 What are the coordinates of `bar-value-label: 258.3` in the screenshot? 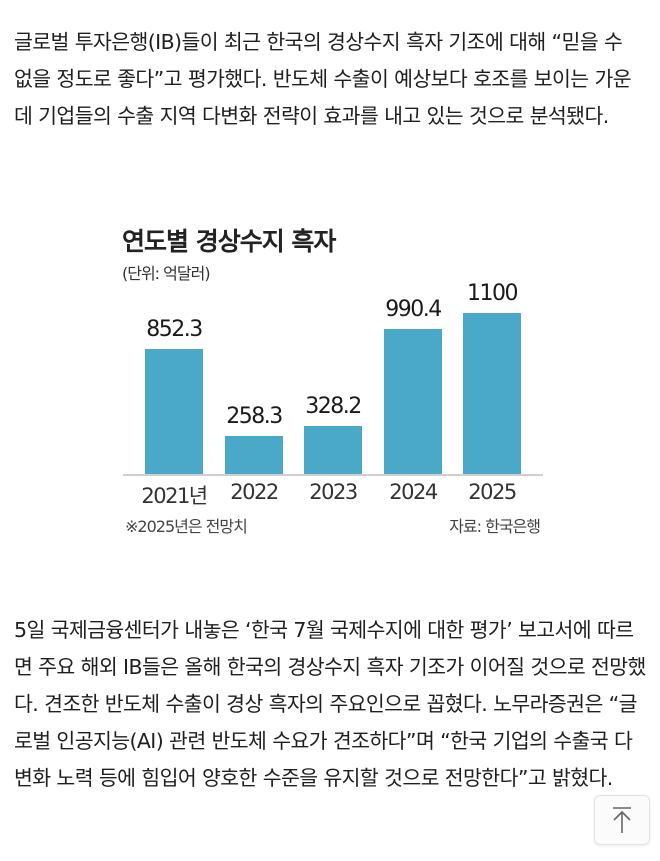 It's located at (254, 416).